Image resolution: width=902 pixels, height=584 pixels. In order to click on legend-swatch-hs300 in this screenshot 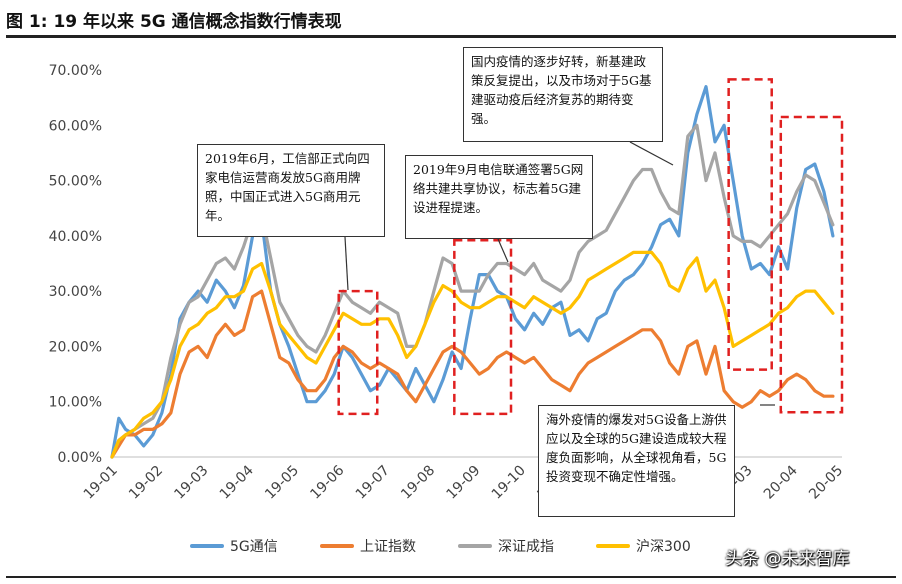, I will do `click(613, 546)`.